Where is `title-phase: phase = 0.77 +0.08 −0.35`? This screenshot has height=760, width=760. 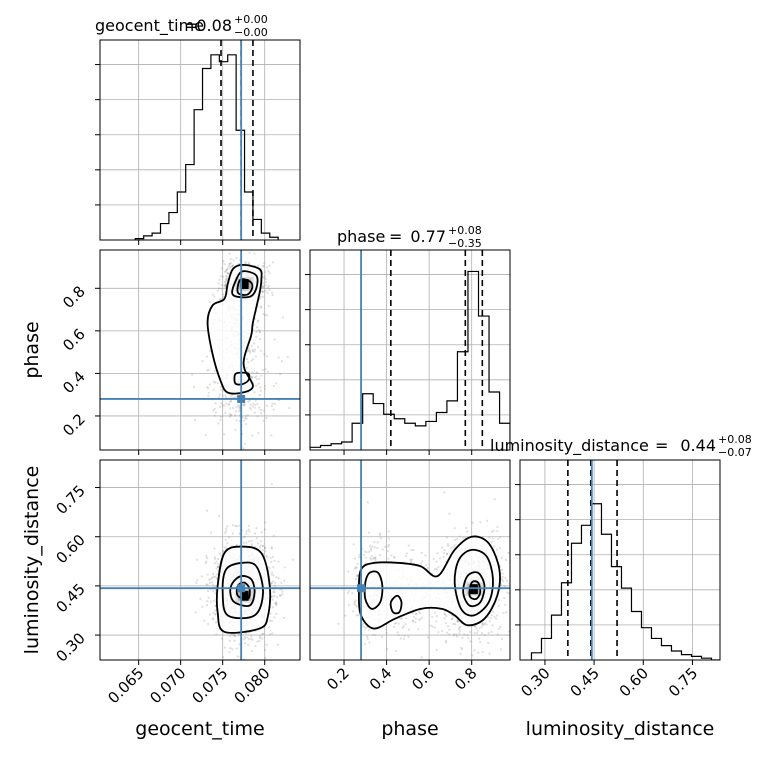
title-phase: phase = 0.77 +0.08 −0.35 is located at coordinates (409, 237).